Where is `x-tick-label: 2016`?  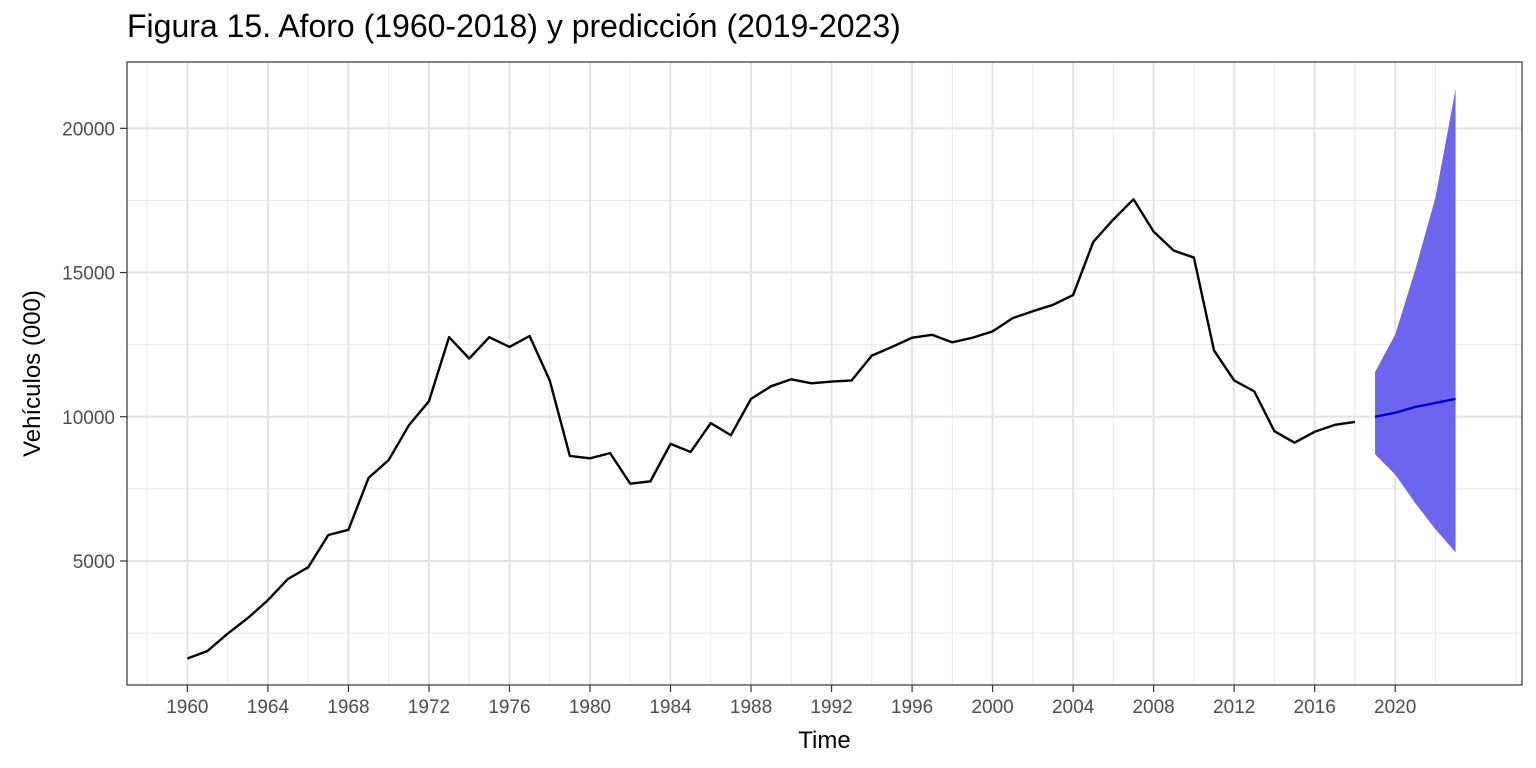
x-tick-label: 2016 is located at coordinates (1315, 707).